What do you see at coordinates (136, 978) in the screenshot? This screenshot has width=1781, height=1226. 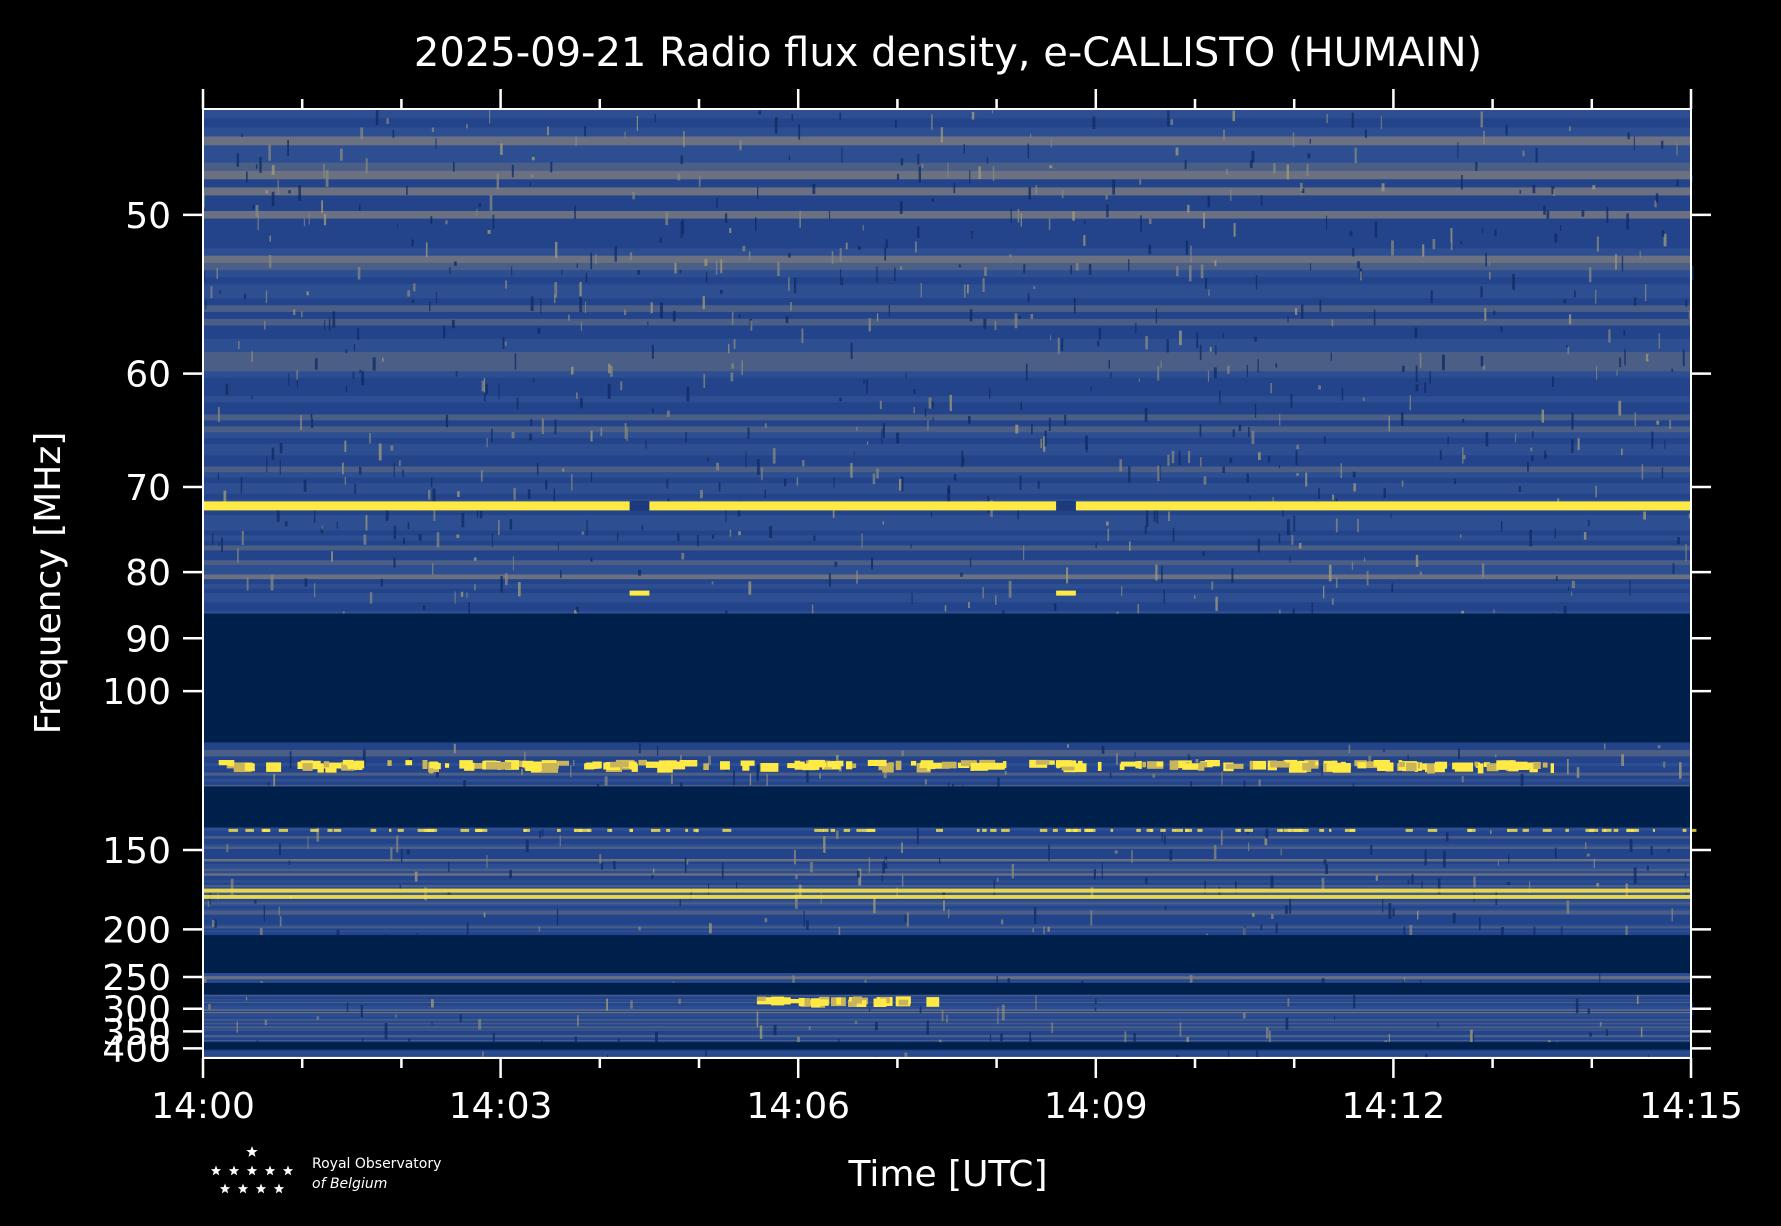 I see `y-tick-label: 250` at bounding box center [136, 978].